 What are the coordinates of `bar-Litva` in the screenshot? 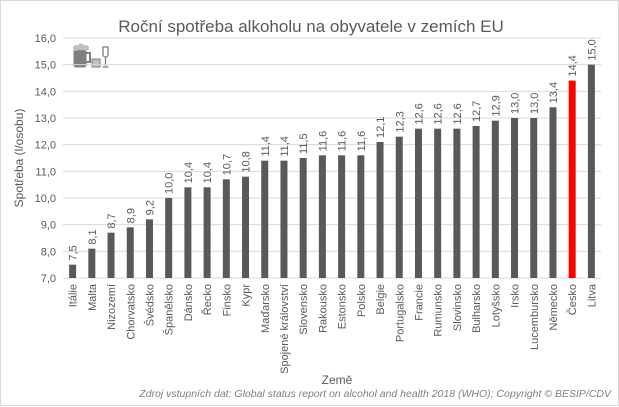 It's located at (591, 171).